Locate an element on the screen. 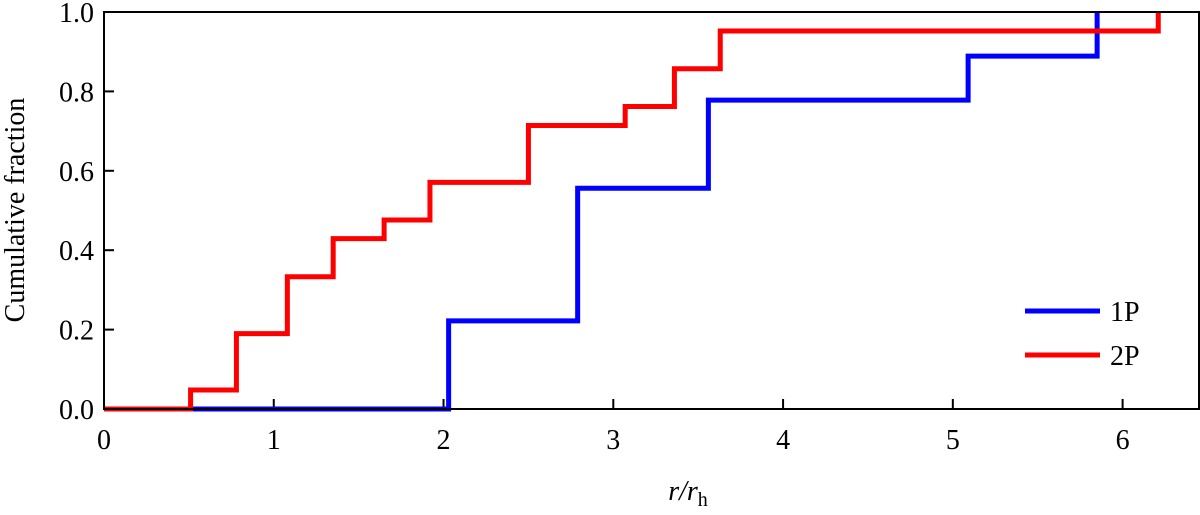  x-axis-label: r/rh is located at coordinates (688, 493).